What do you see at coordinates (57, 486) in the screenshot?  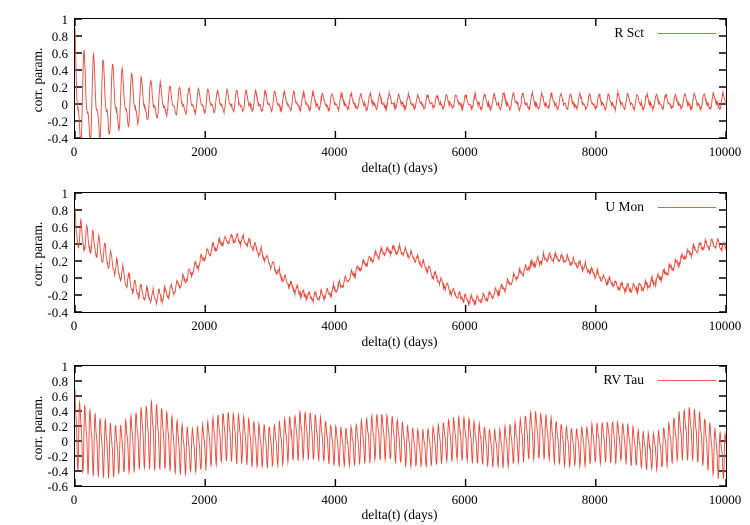 I see `y-tick-label: -0.6` at bounding box center [57, 486].